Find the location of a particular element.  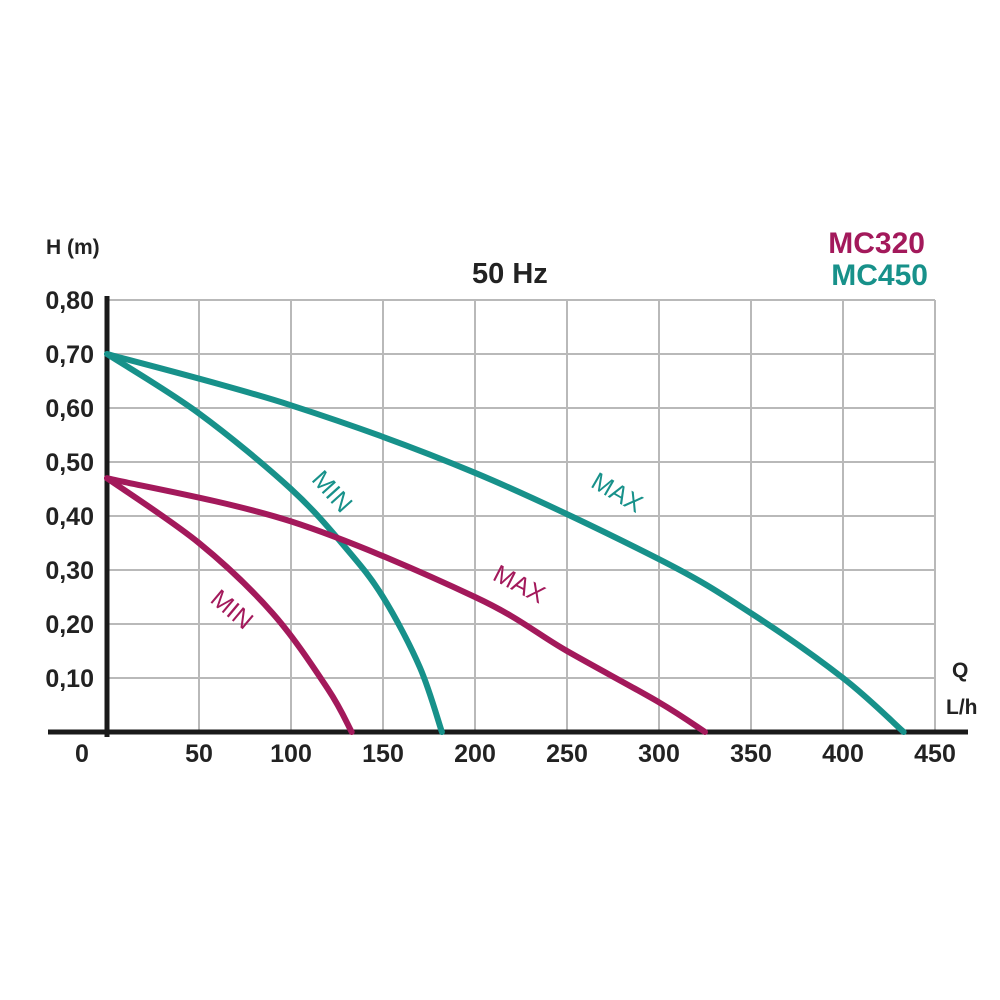

x-axis-unit: L/h is located at coordinates (962, 707).